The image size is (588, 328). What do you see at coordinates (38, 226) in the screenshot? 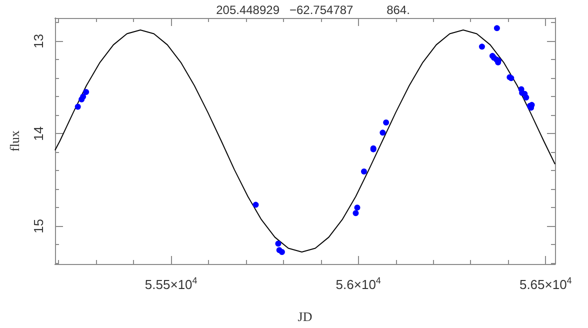
I see `y-tick-label: 15` at bounding box center [38, 226].